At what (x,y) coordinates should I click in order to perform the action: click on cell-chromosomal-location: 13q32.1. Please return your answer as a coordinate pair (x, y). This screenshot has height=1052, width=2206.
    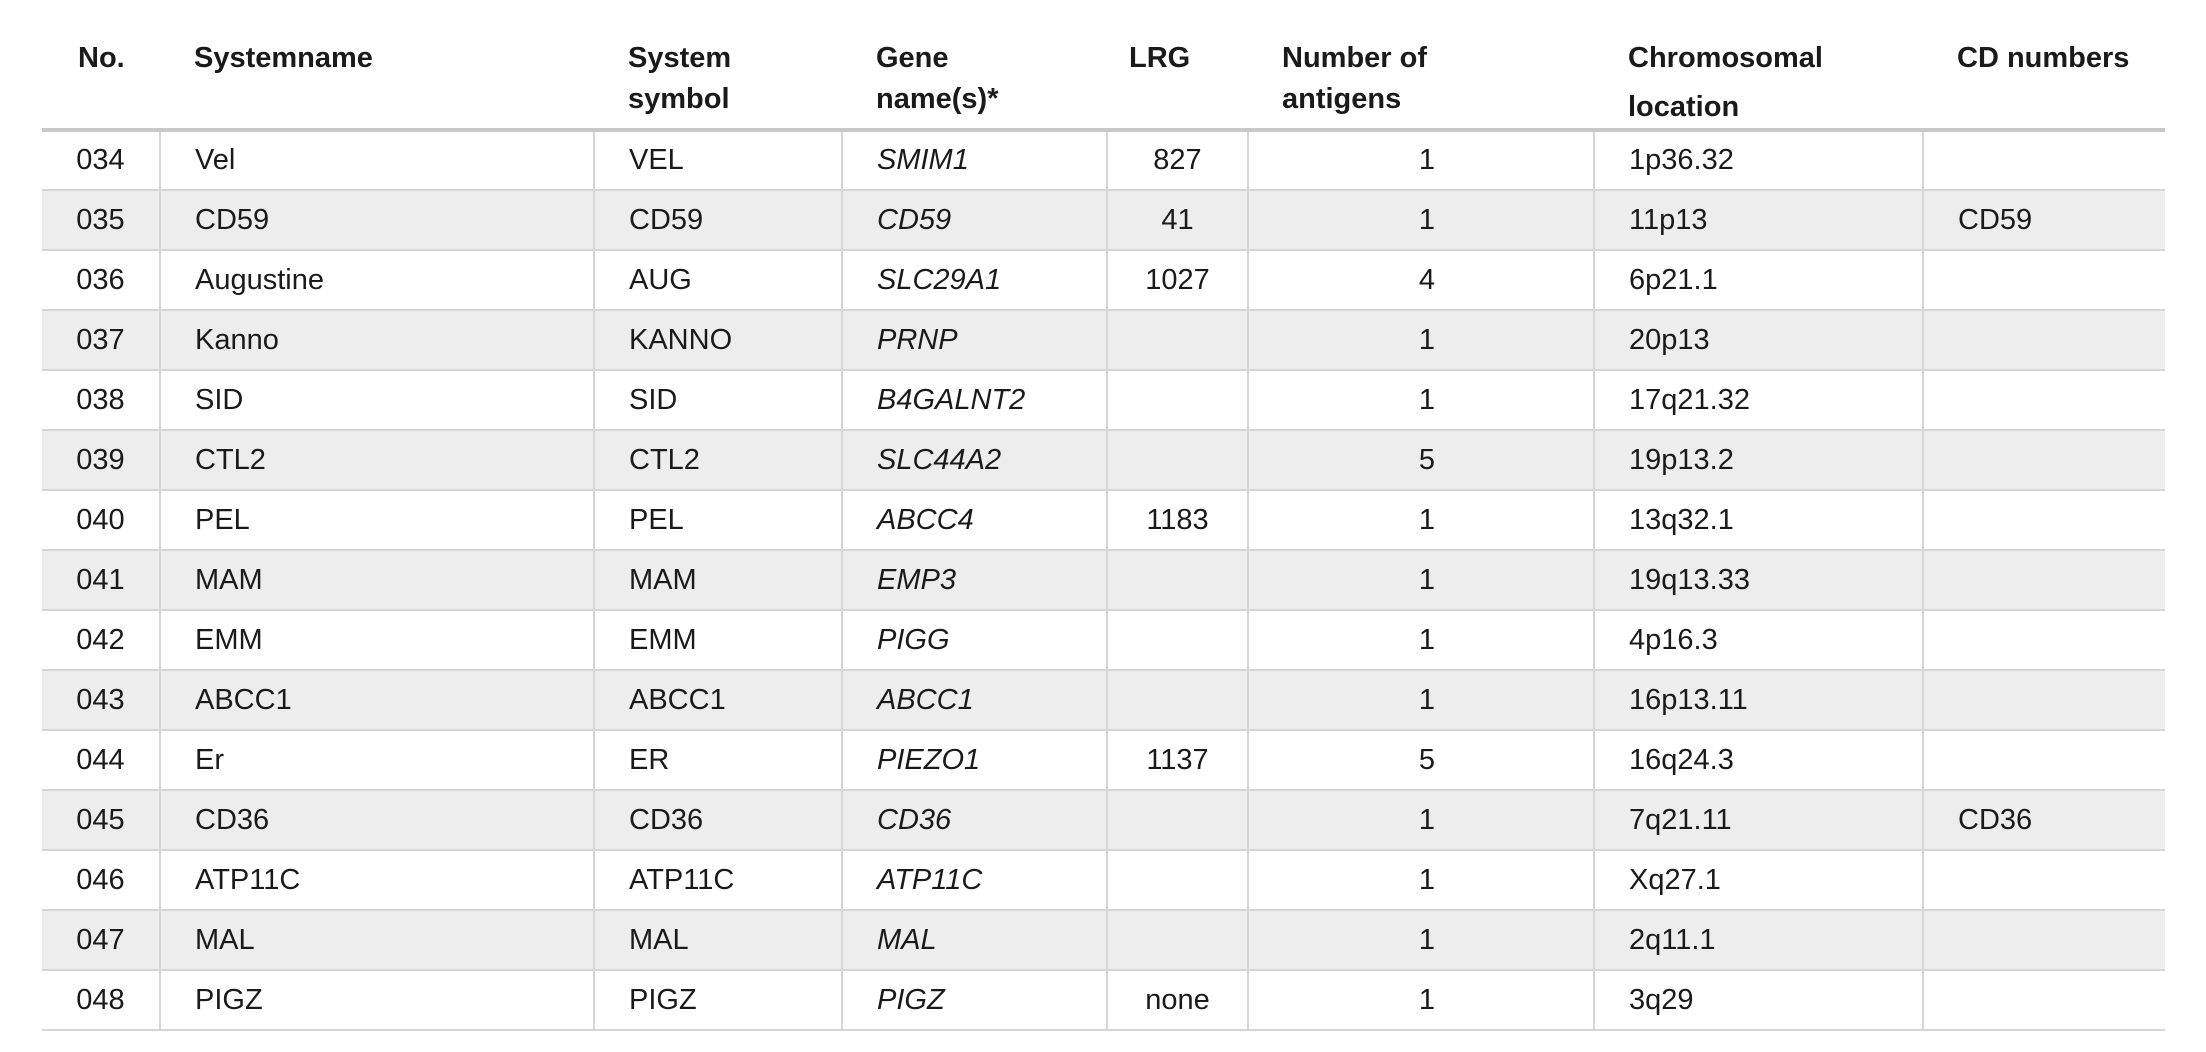
    Looking at the image, I should click on (1758, 520).